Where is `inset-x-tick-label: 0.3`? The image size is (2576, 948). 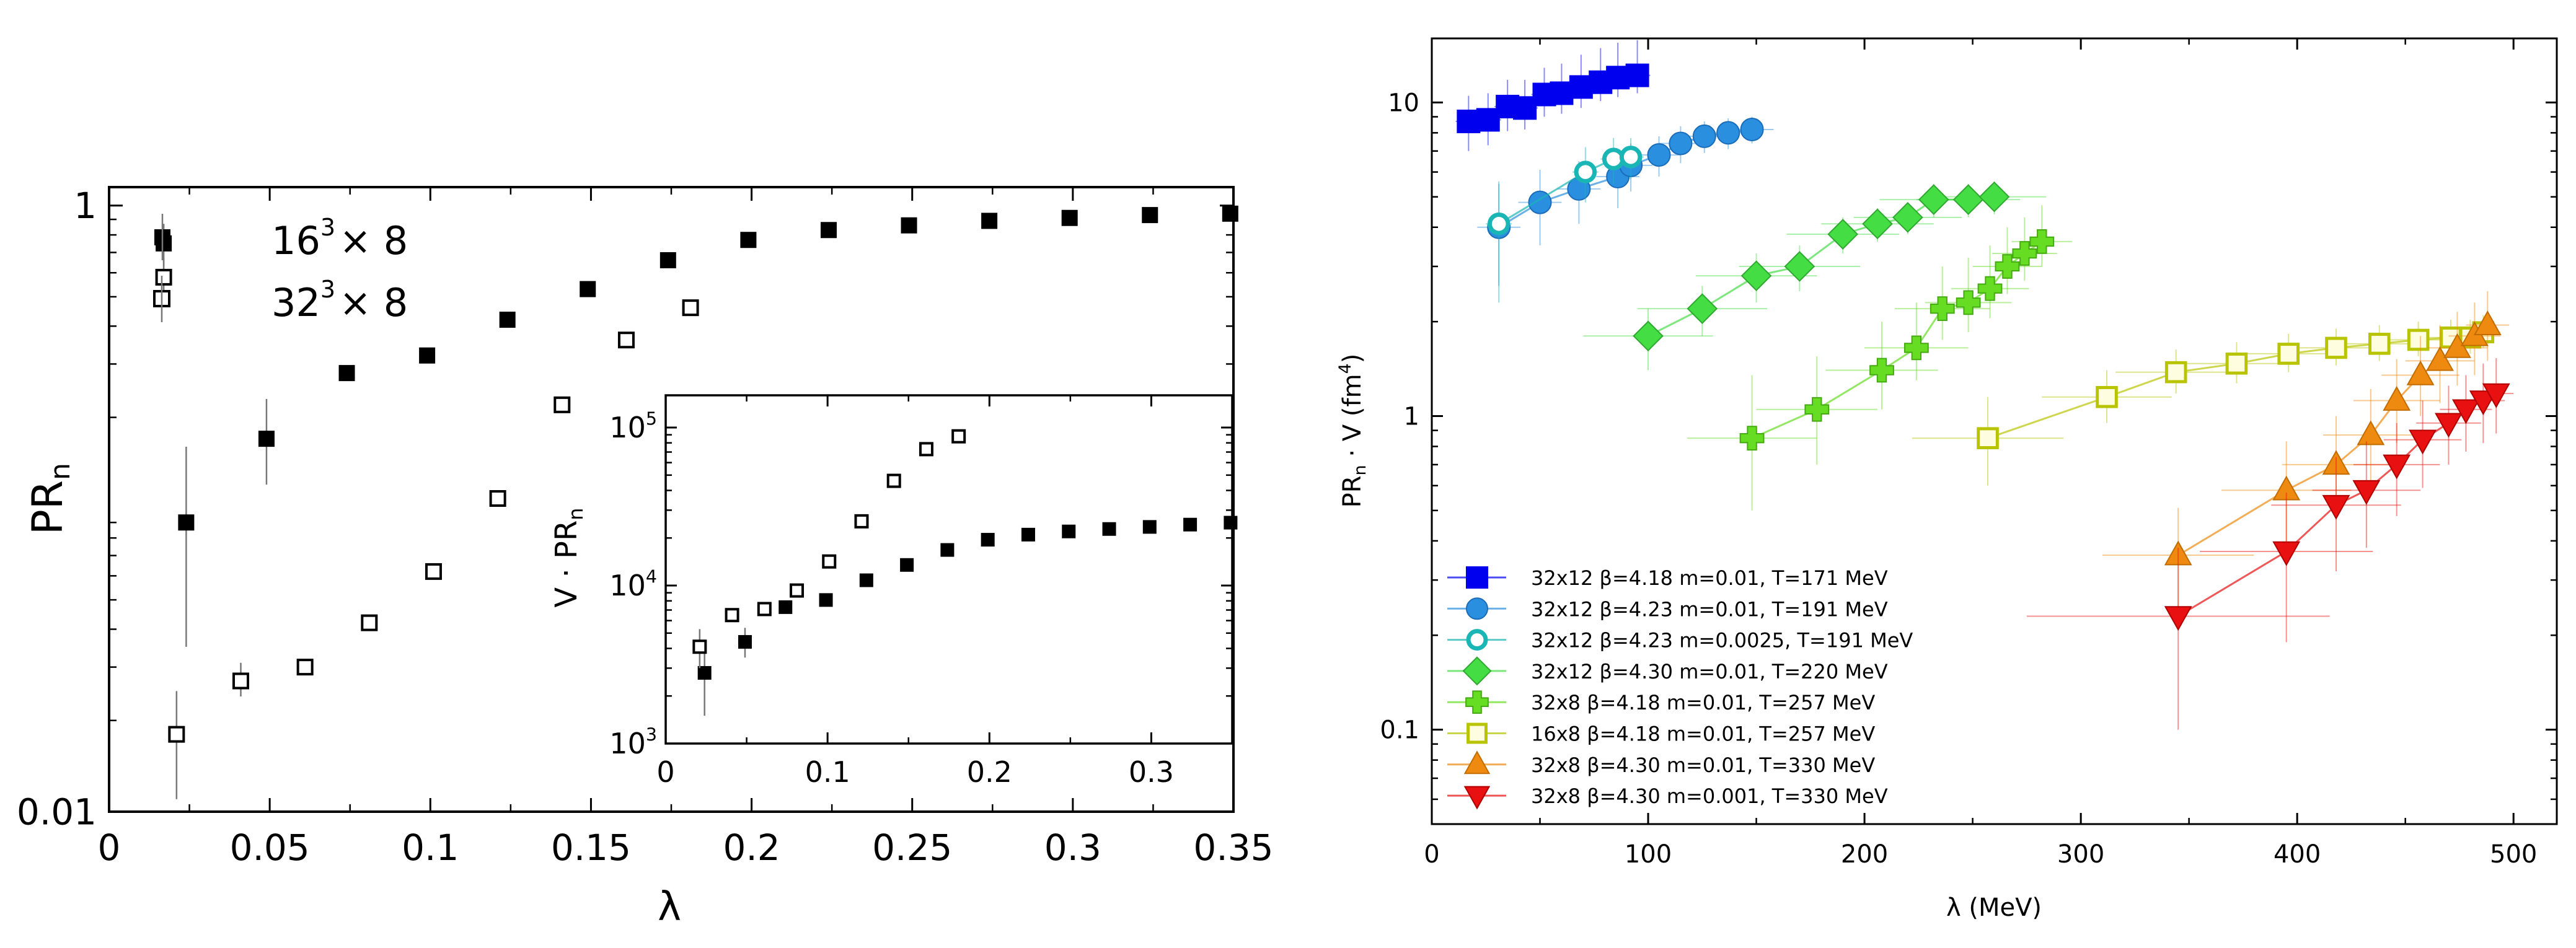 inset-x-tick-label: 0.3 is located at coordinates (1151, 772).